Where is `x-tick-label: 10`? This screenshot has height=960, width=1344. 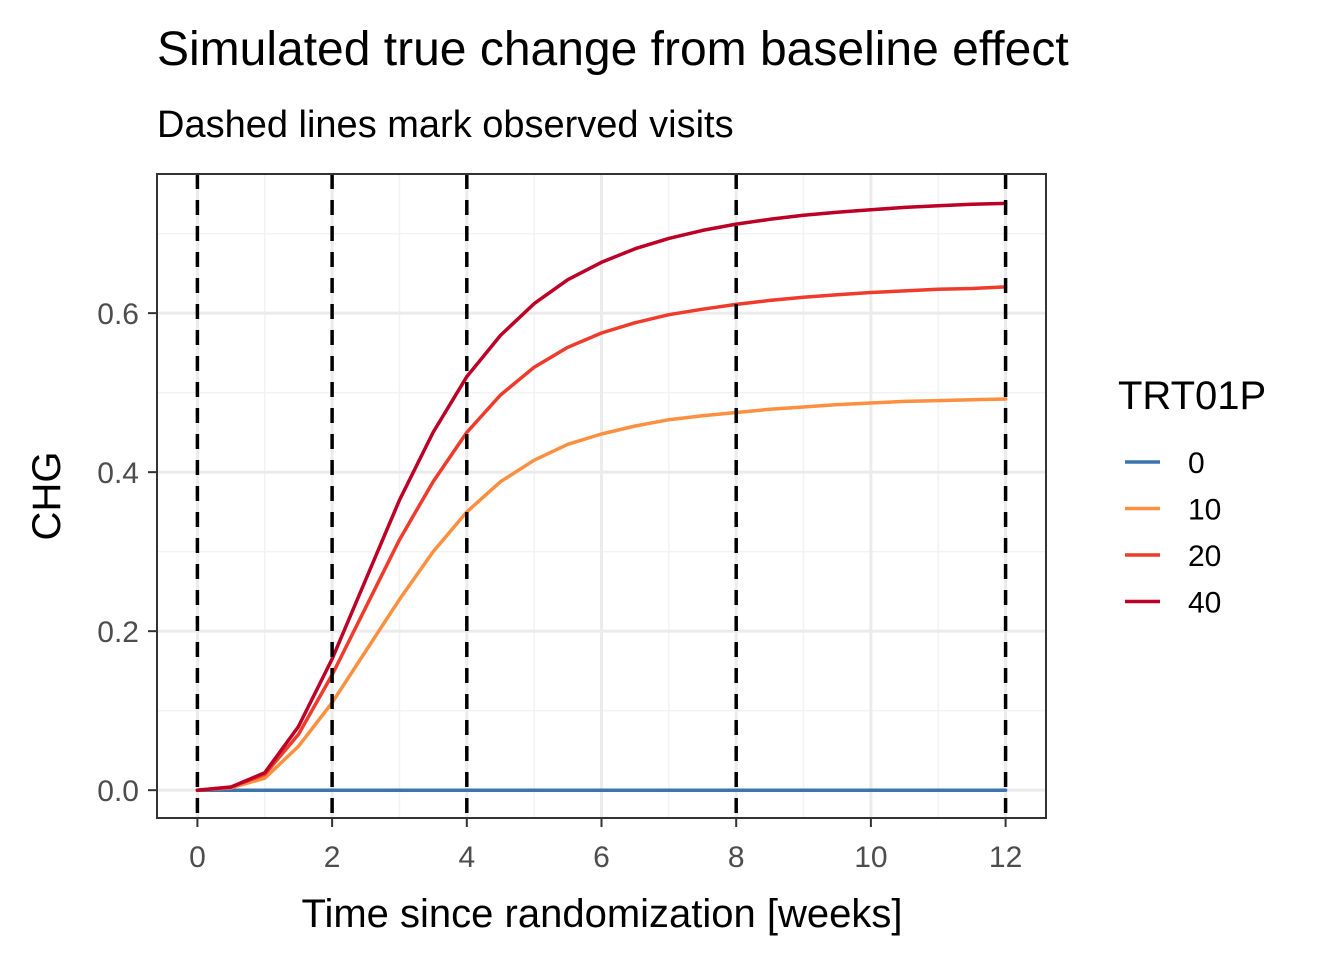 x-tick-label: 10 is located at coordinates (870, 857).